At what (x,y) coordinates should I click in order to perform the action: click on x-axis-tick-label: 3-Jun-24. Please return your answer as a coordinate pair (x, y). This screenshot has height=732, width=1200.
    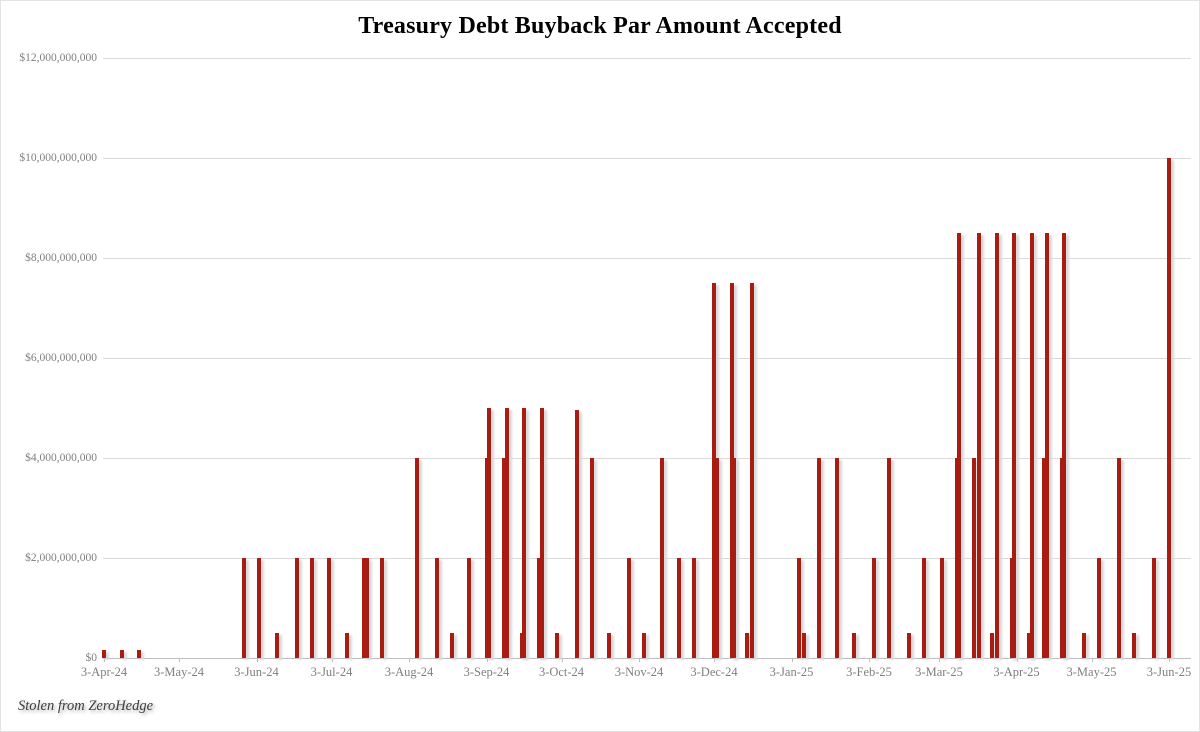
    Looking at the image, I should click on (256, 672).